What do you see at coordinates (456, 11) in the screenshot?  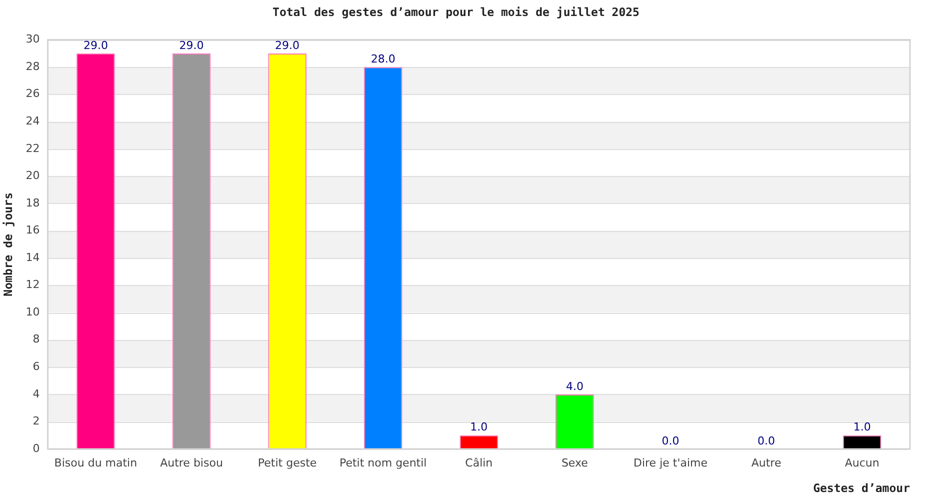 I see `chart-title: Total des gestes d’amour pour le mois de juillet 2025` at bounding box center [456, 11].